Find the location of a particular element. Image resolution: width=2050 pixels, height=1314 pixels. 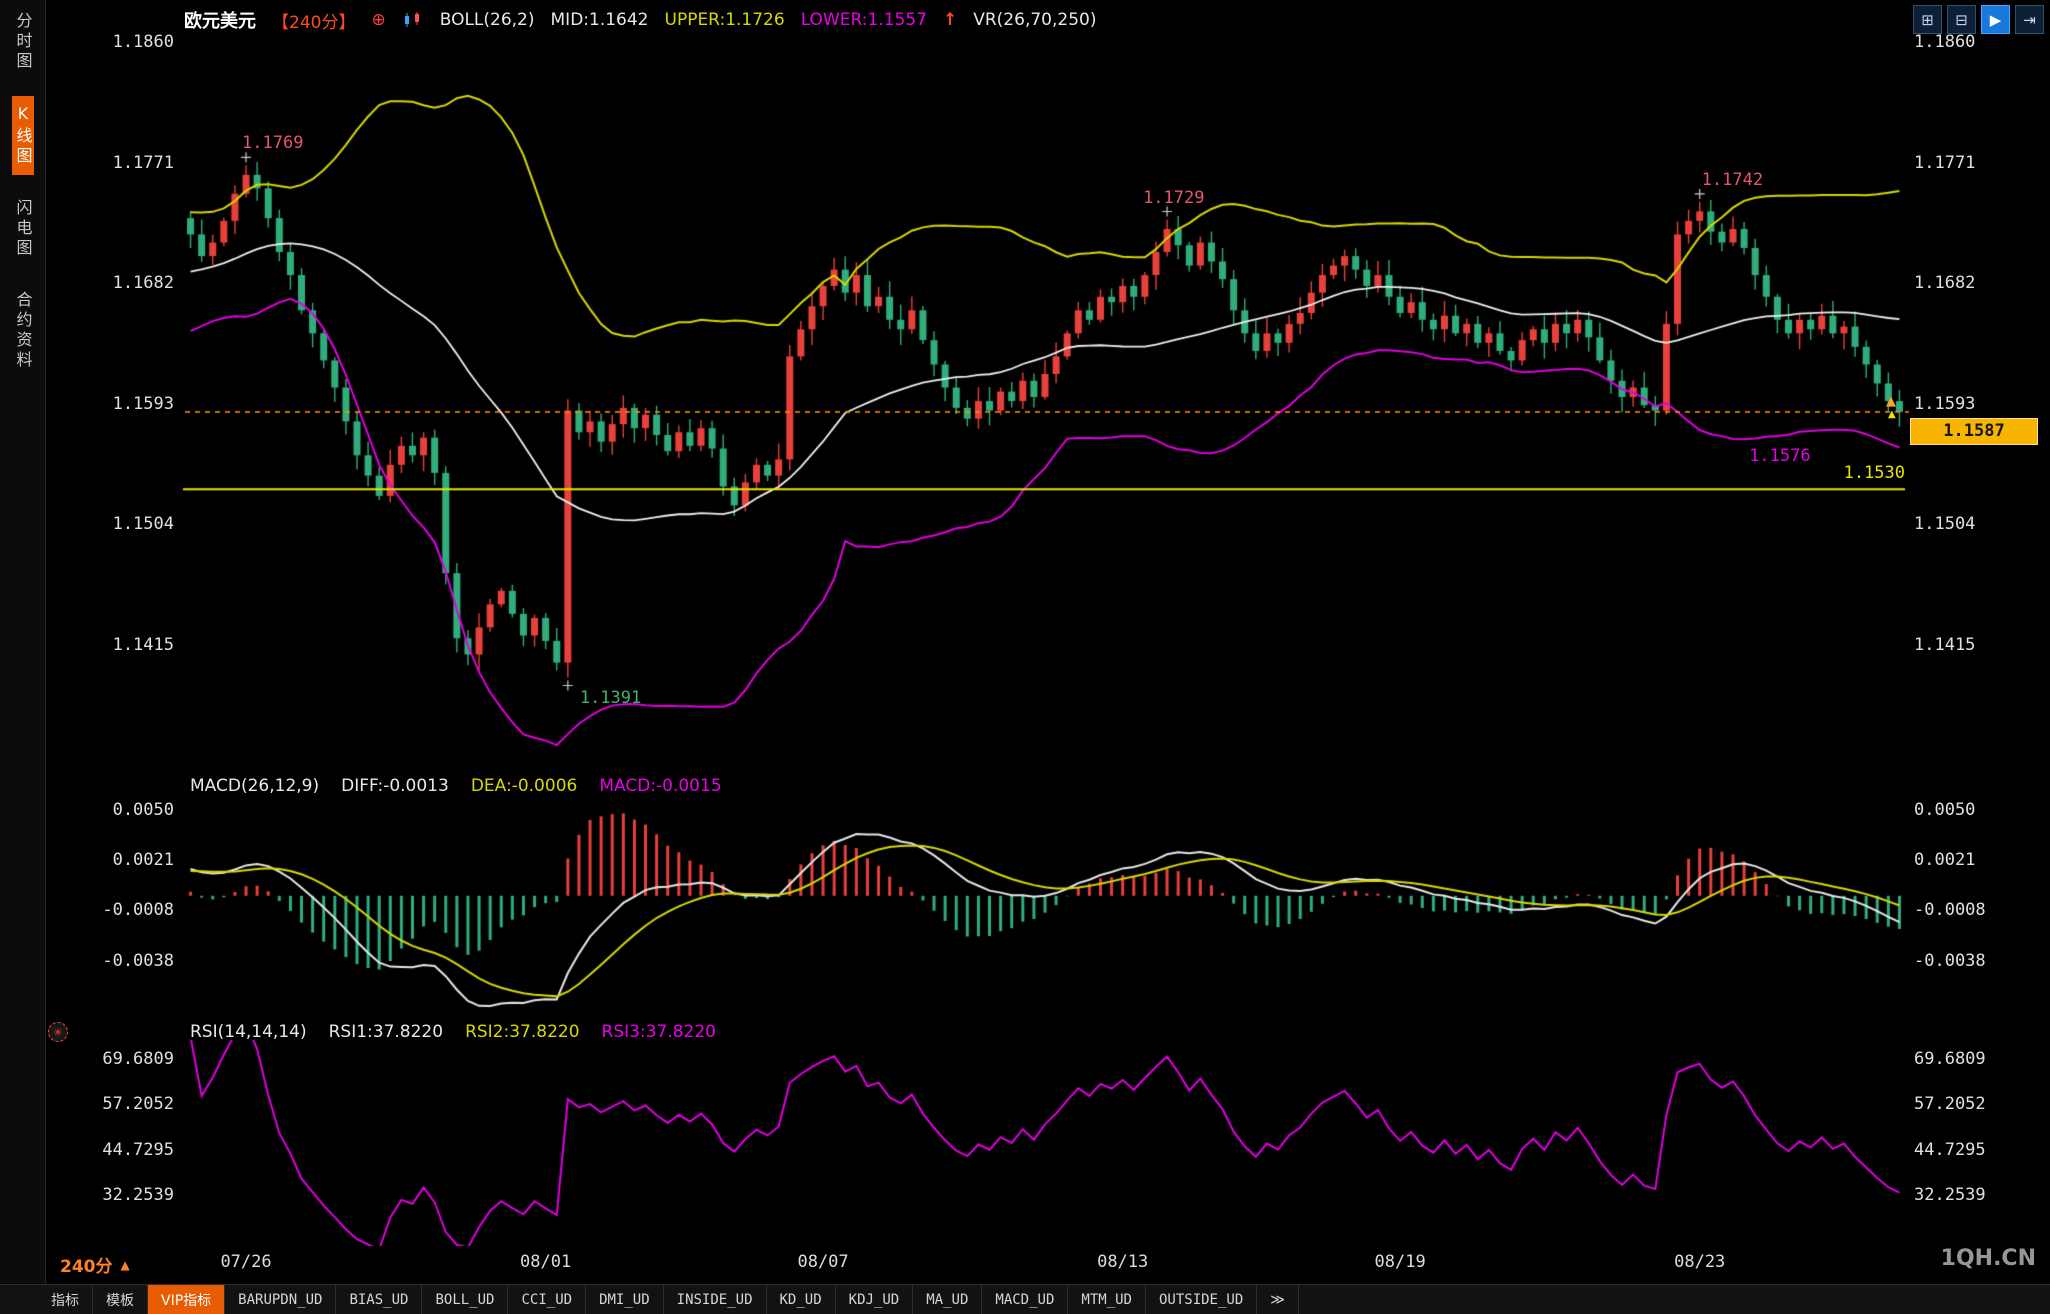

toolbar-item-boll-ud: BOLL_UD is located at coordinates (465, 1299).